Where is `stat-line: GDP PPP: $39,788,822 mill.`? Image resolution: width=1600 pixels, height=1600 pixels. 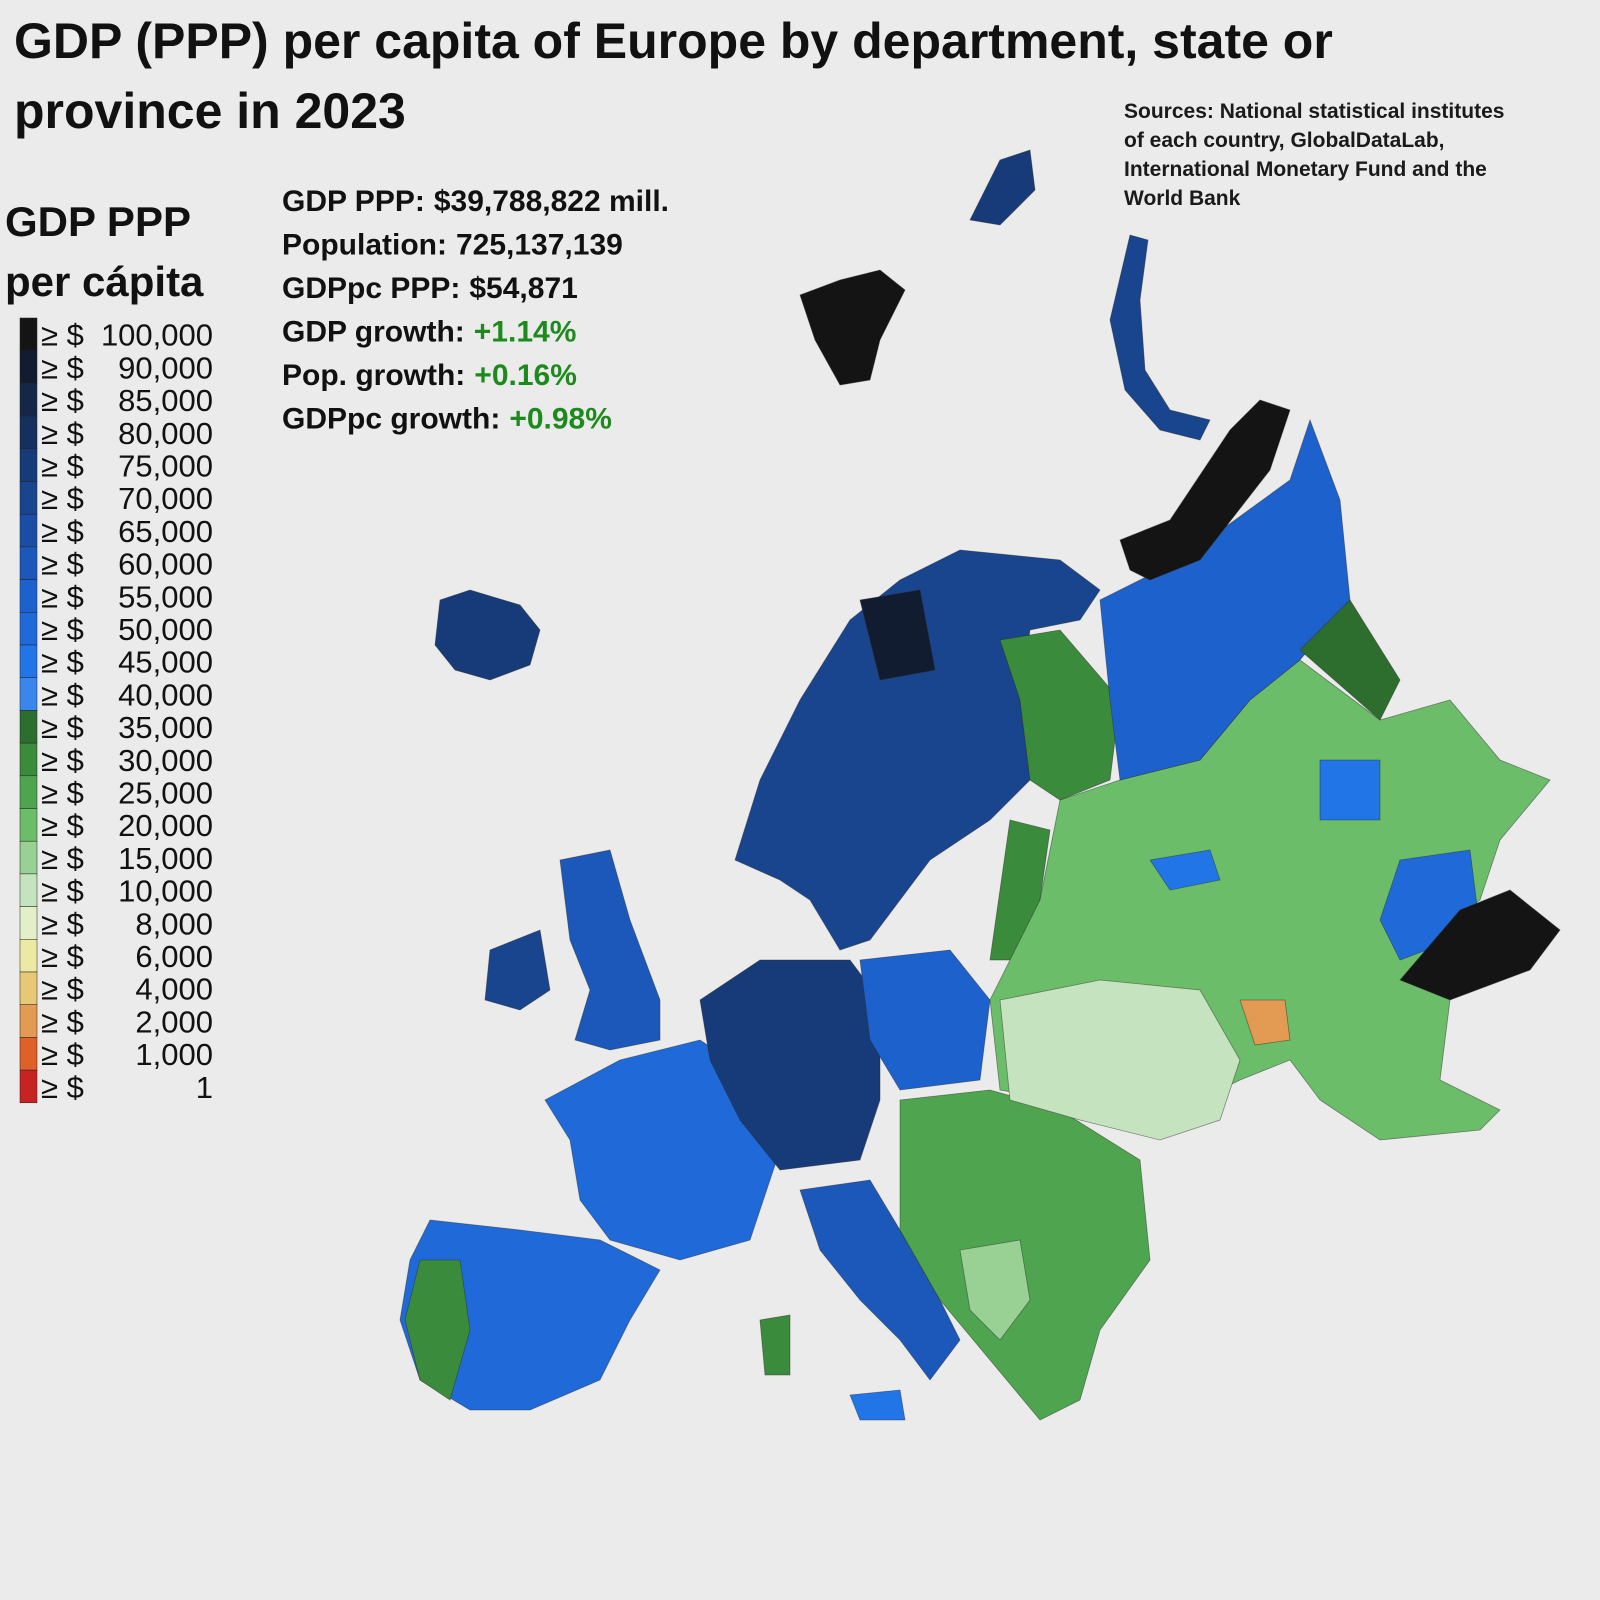
stat-line: GDP PPP: $39,788,822 mill. is located at coordinates (475, 201).